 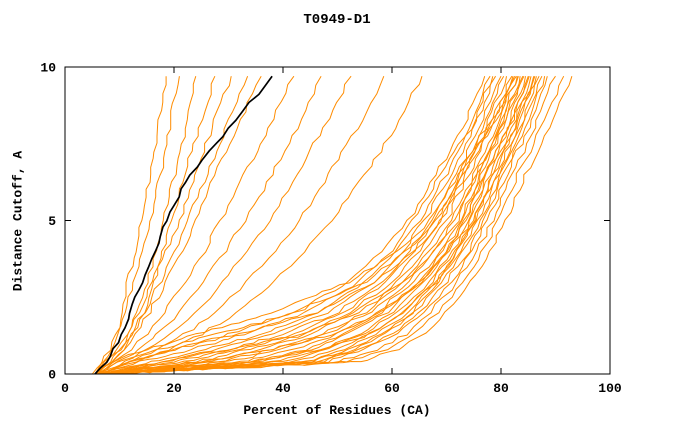 I want to click on y-tick-label: 0, so click(x=52, y=375).